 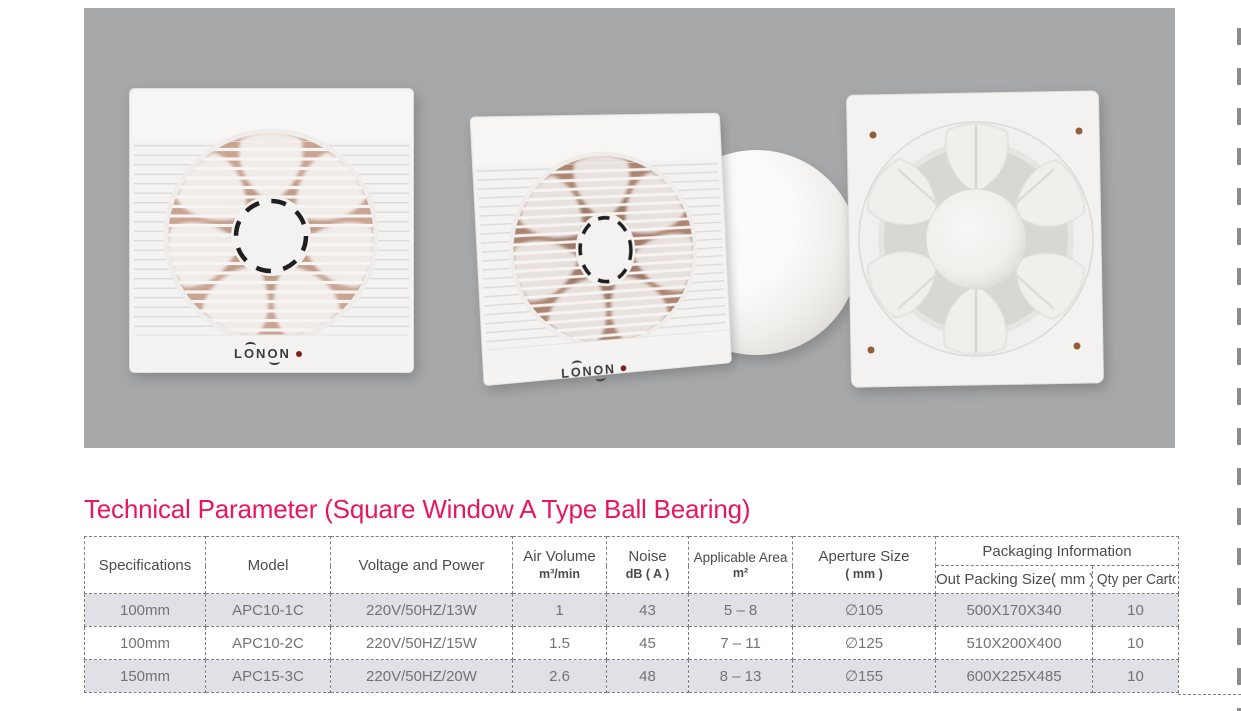 What do you see at coordinates (1057, 551) in the screenshot?
I see `col-header-packaging: Packaging Information` at bounding box center [1057, 551].